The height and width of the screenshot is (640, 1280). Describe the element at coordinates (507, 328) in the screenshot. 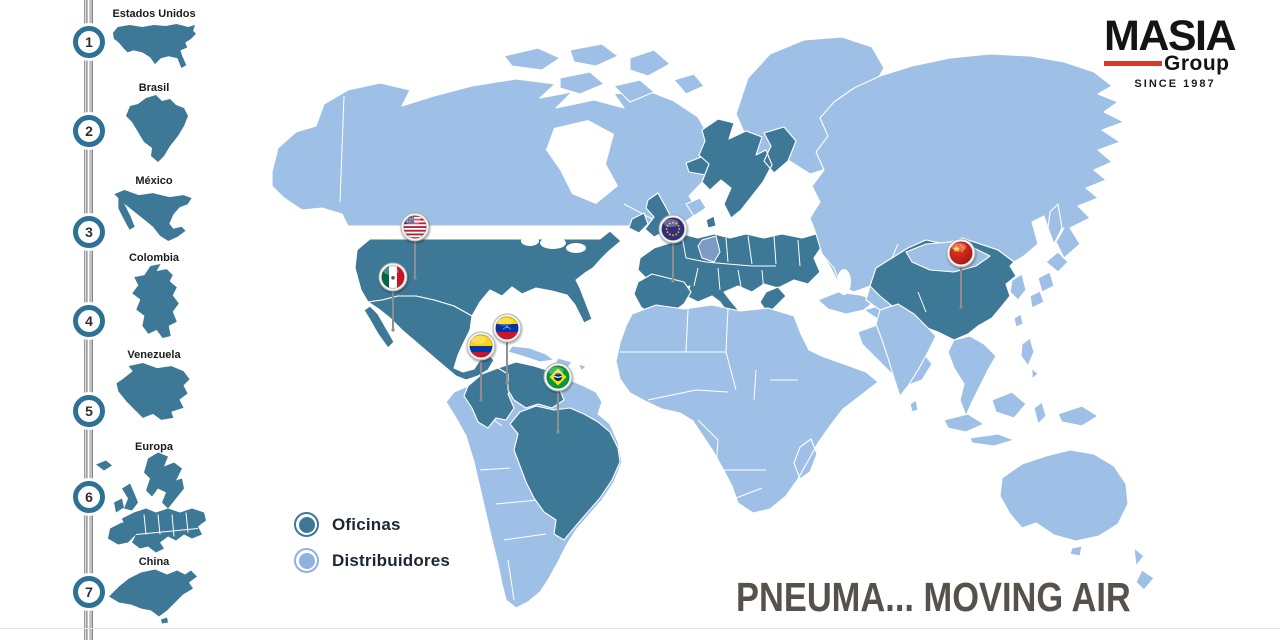

I see `venezuela-flag-icon` at that location.